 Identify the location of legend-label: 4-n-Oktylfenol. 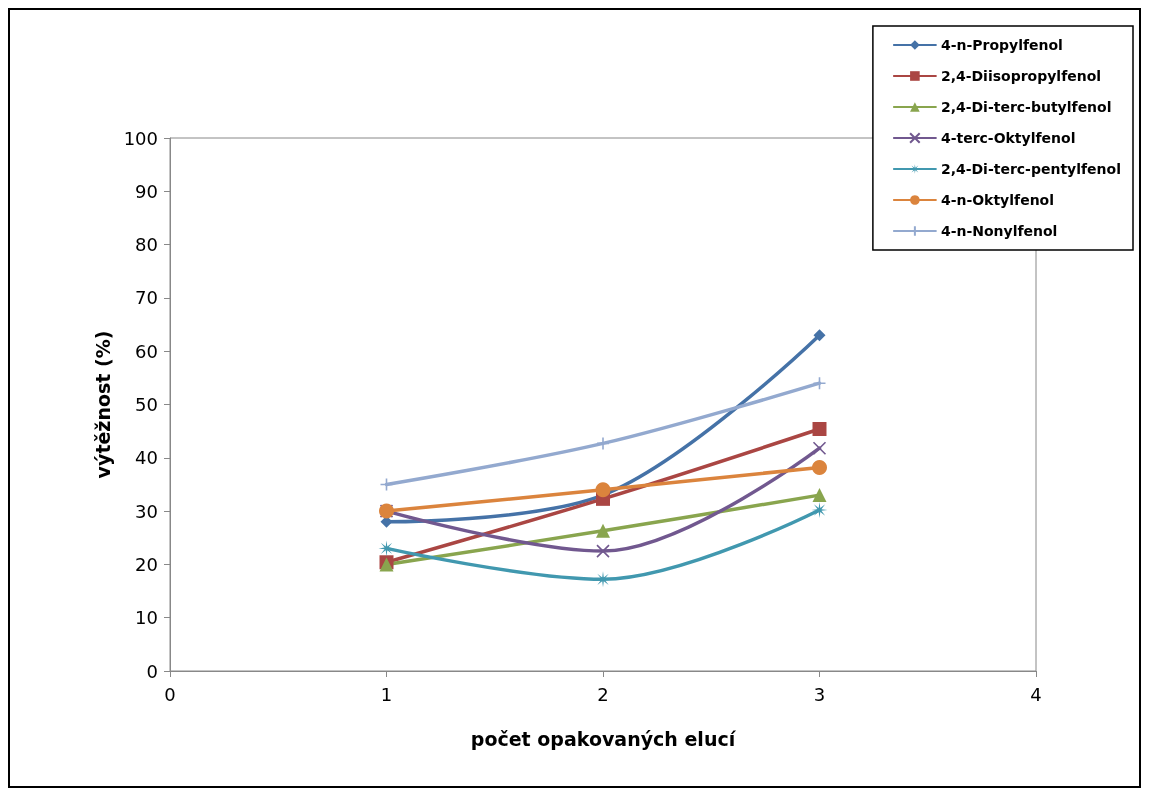
(997, 200).